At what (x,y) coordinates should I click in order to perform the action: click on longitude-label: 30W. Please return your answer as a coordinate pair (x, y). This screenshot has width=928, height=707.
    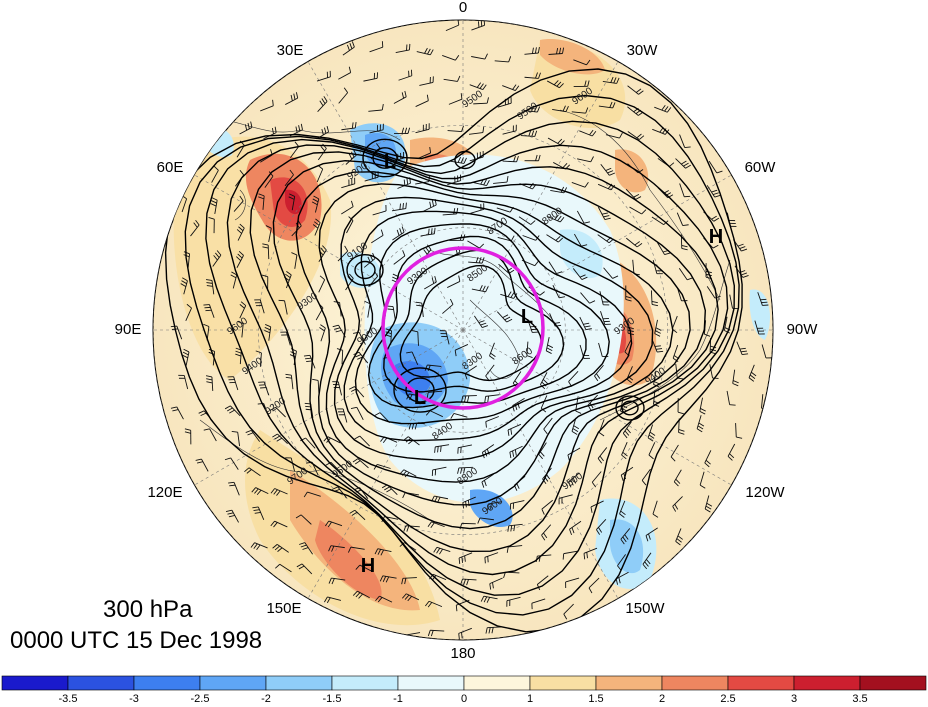
    Looking at the image, I should click on (643, 50).